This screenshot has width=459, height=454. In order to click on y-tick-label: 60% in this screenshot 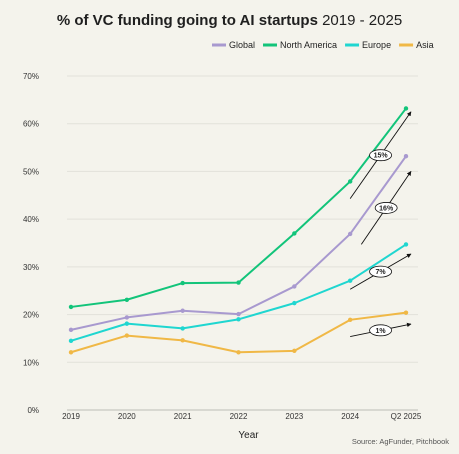, I will do `click(31, 124)`.